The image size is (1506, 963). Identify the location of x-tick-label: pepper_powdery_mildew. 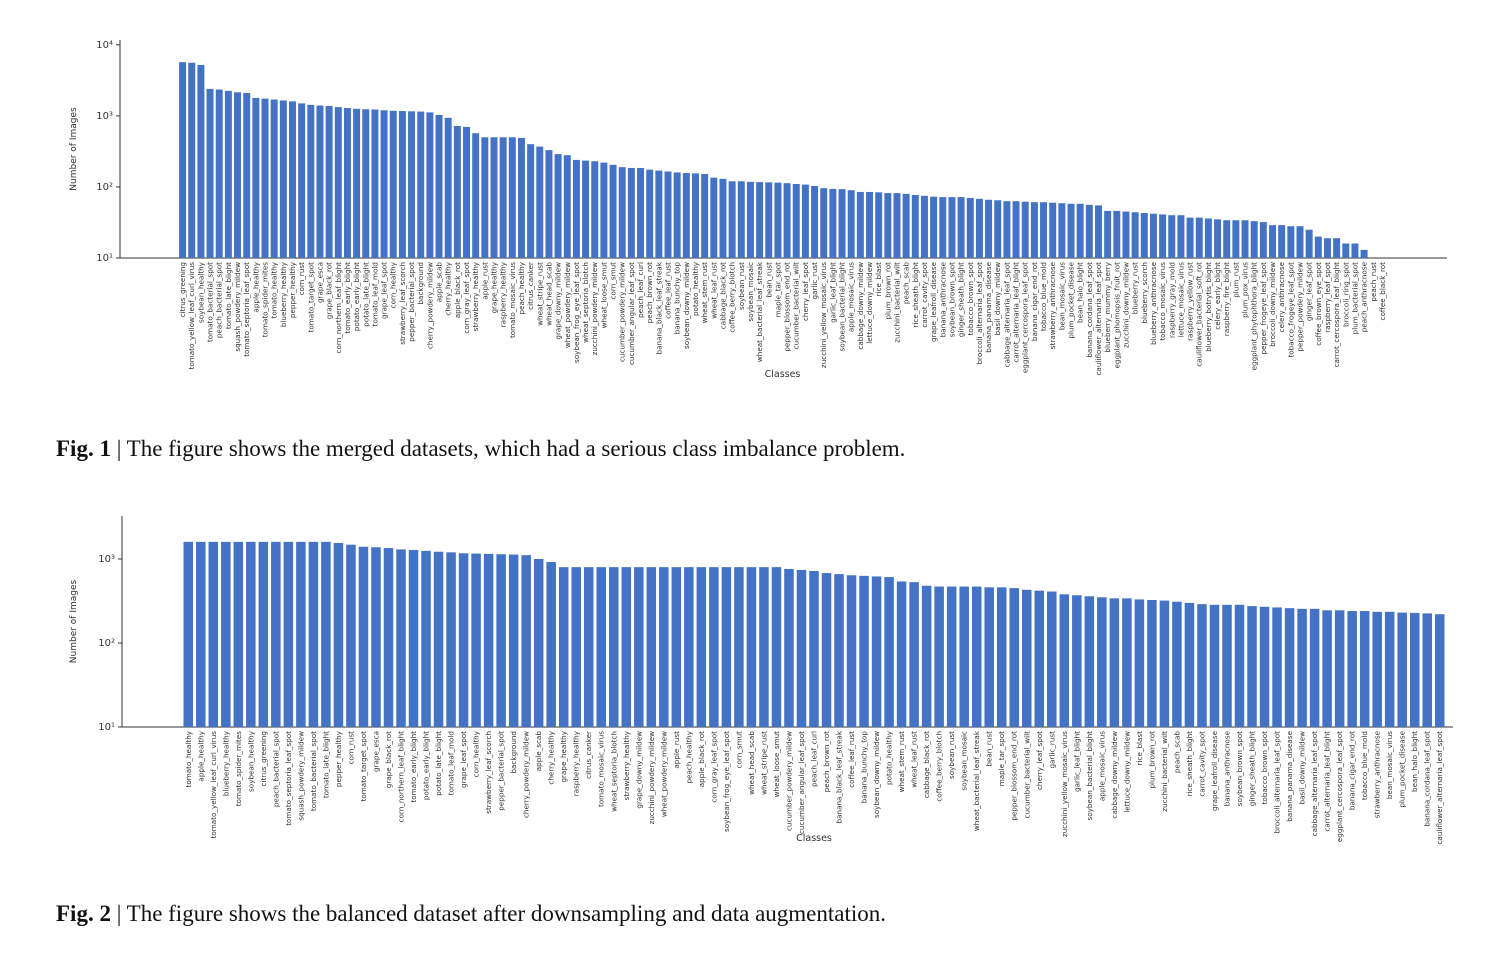
(1299, 307).